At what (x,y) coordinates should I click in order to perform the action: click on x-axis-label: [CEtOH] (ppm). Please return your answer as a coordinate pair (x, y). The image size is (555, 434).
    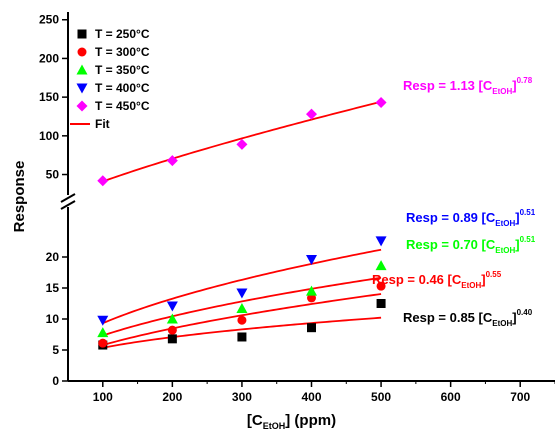
    Looking at the image, I should click on (291, 421).